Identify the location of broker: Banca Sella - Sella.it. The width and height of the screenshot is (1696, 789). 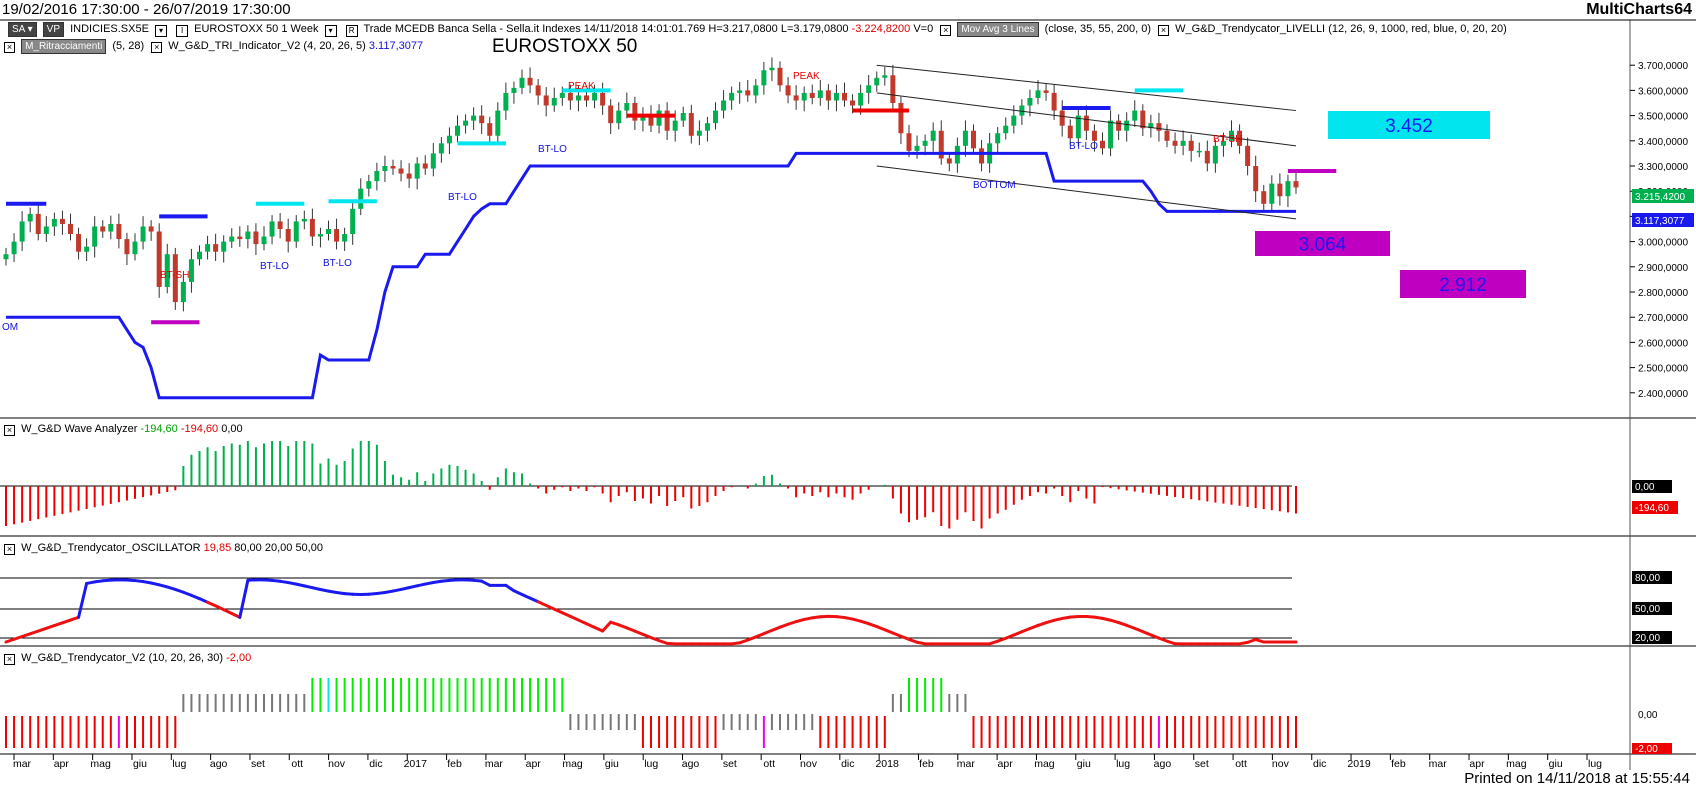
(488, 29).